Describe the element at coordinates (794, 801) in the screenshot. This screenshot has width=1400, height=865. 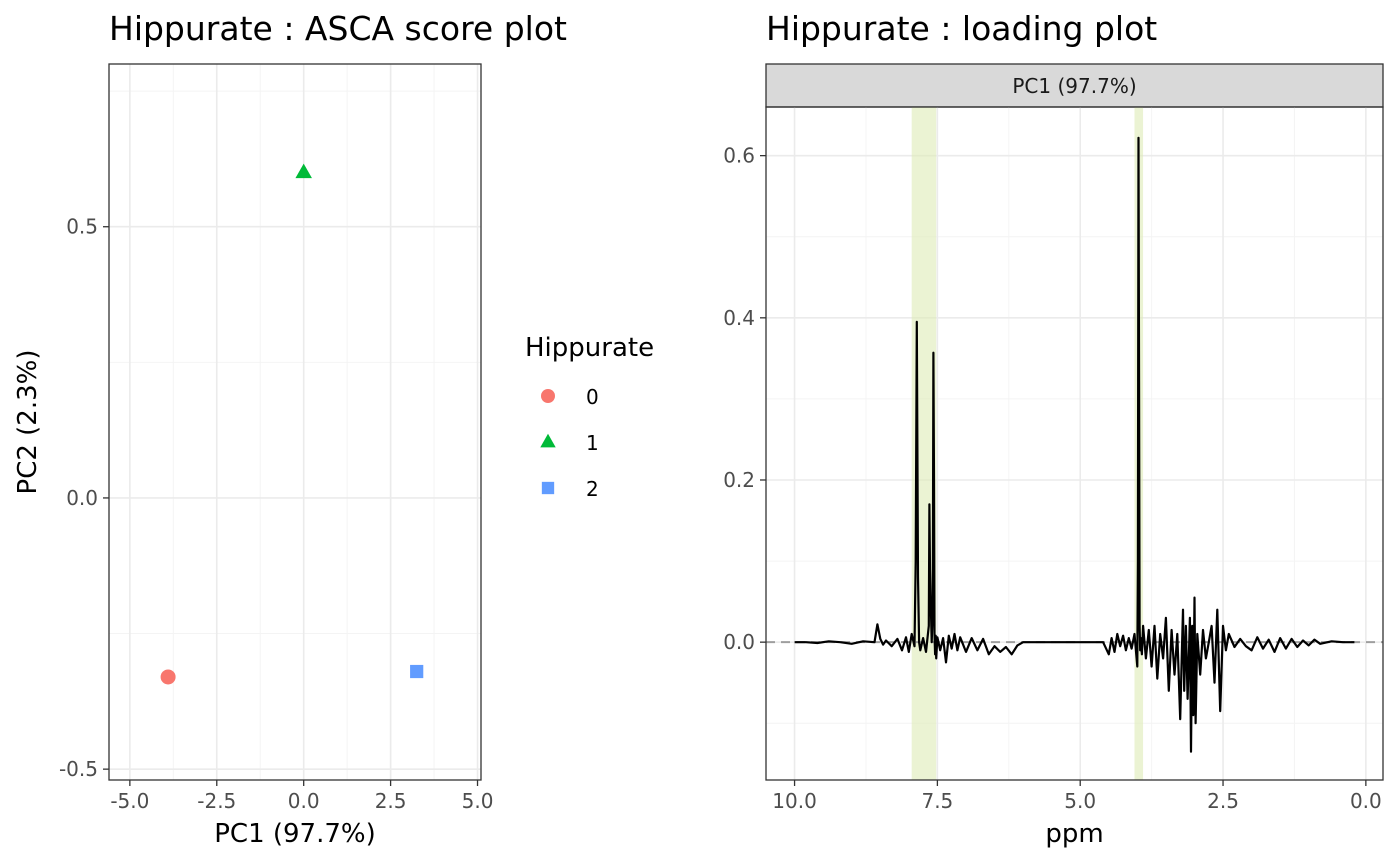
I see `loading-x-tick-label: 10.0` at that location.